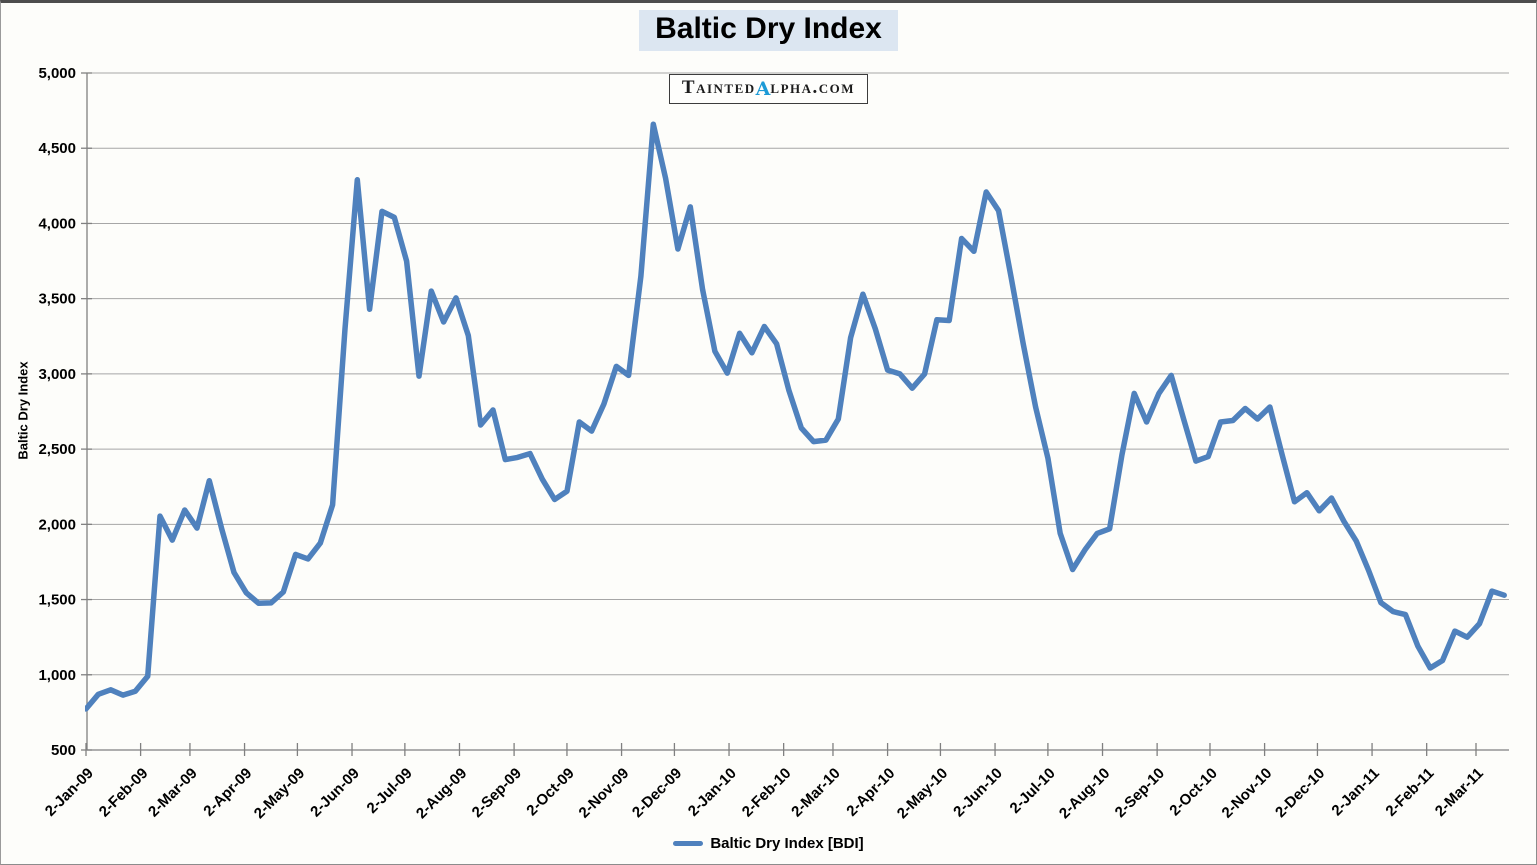  I want to click on x-tick-label: 2-Nov-09, so click(604, 793).